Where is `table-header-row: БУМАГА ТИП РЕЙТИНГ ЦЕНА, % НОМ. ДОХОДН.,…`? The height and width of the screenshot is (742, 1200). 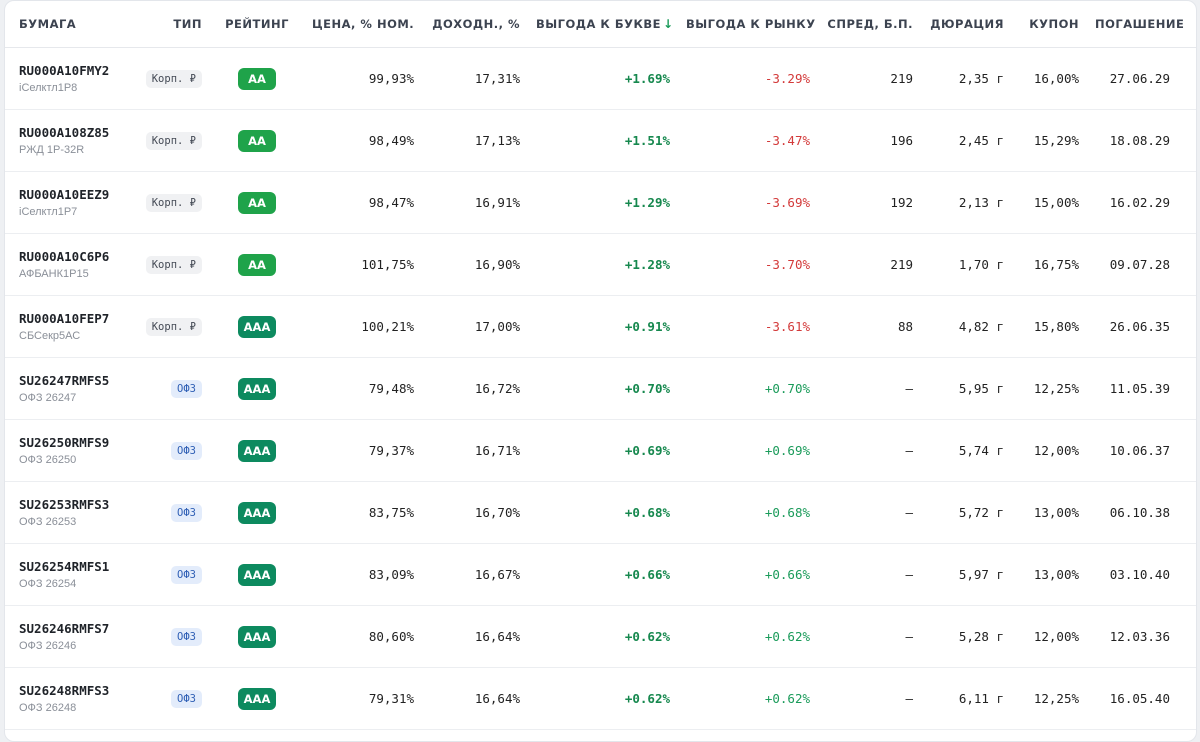
table-header-row: БУМАГА ТИП РЕЙТИНГ ЦЕНА, % НОМ. ДОХОДН.,… is located at coordinates (600, 24).